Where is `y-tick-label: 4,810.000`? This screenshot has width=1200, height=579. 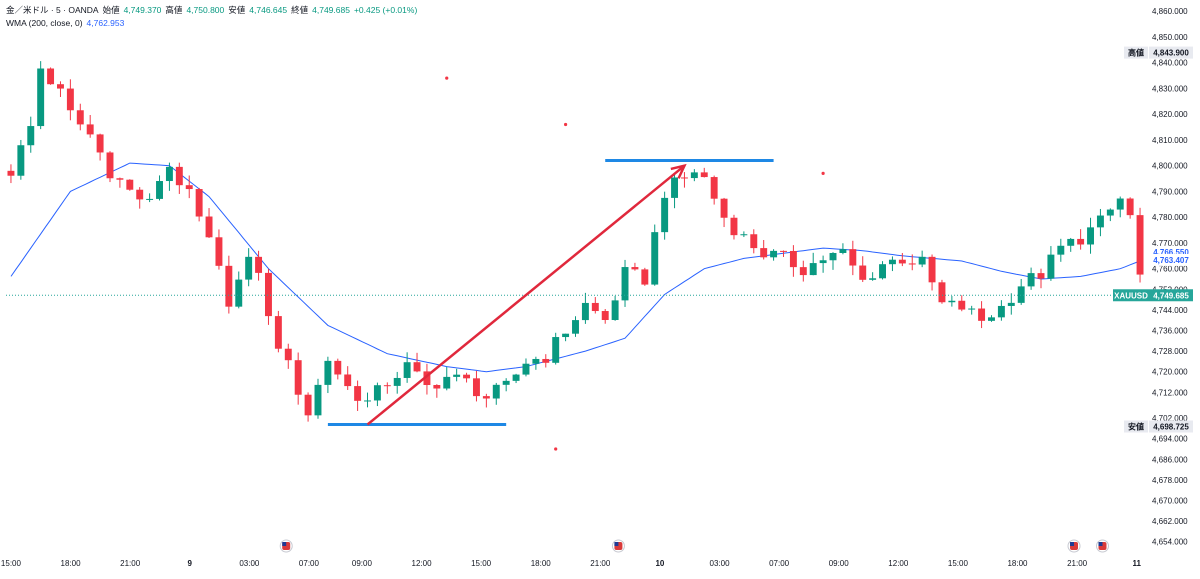 y-tick-label: 4,810.000 is located at coordinates (1170, 140).